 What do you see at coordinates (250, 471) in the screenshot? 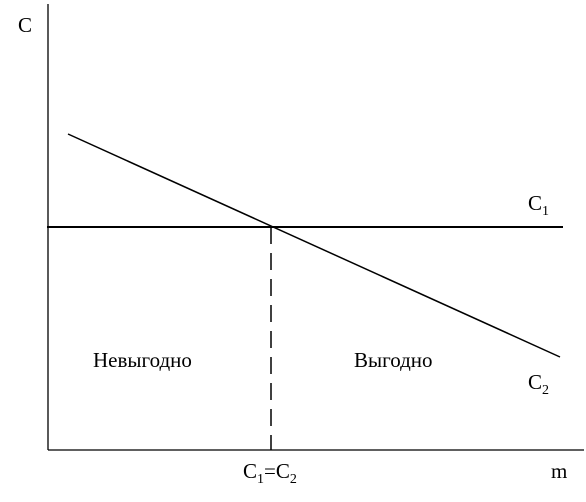
I see `intersection-left-base: C` at bounding box center [250, 471].